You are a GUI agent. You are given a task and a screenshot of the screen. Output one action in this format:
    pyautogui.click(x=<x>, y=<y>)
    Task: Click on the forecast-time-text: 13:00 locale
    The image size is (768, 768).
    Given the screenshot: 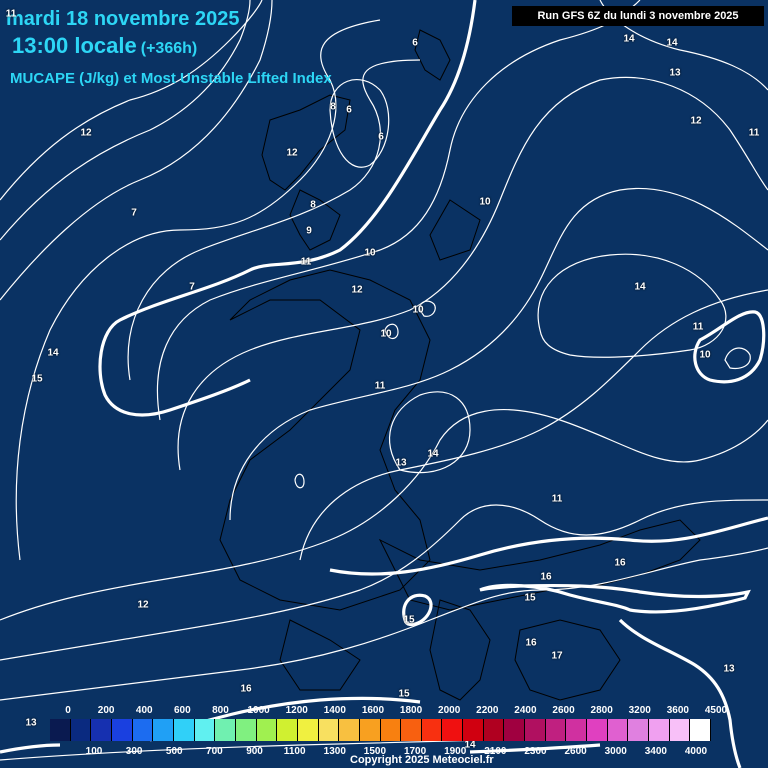 What is the action you would take?
    pyautogui.click(x=74, y=45)
    